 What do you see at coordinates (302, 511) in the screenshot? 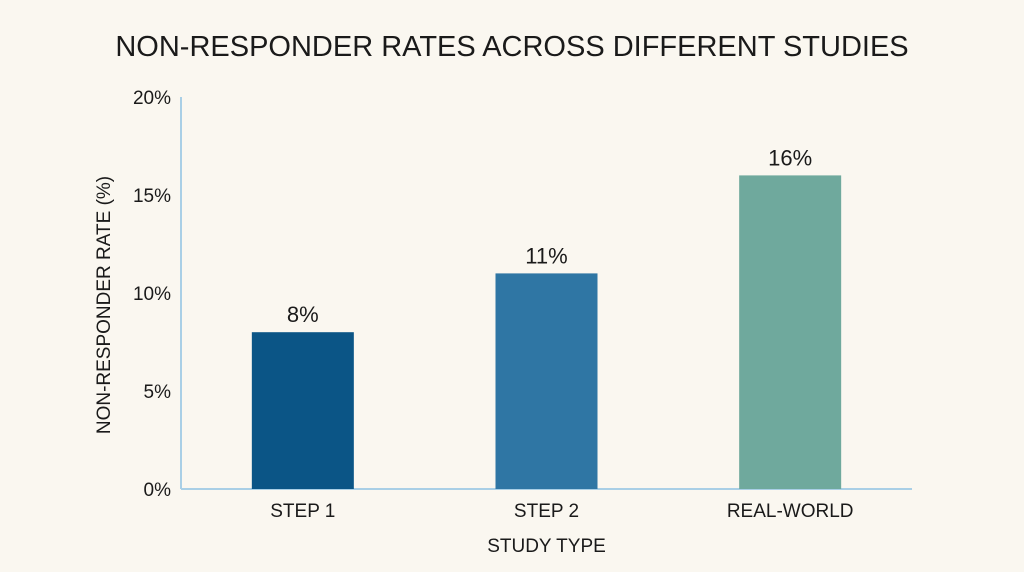
I see `x-tick-label: STEP 1` at bounding box center [302, 511].